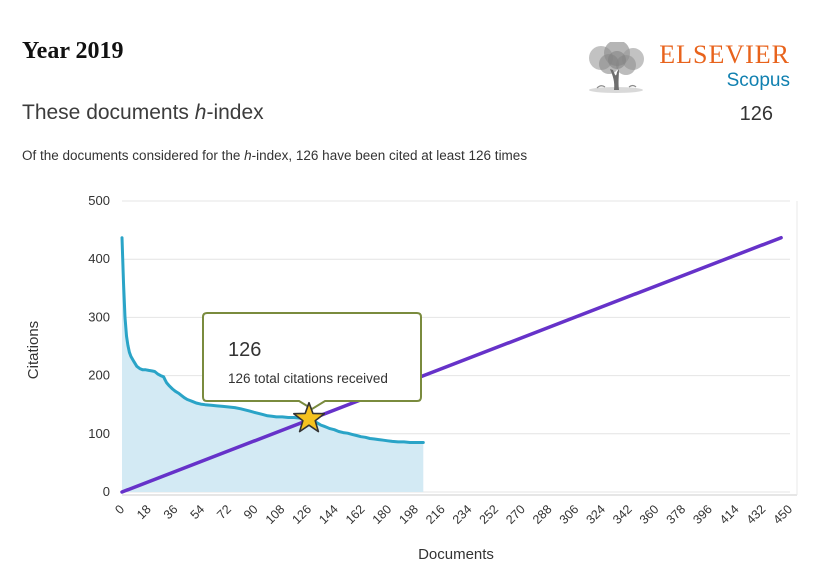  What do you see at coordinates (308, 378) in the screenshot?
I see `tooltip-description: 126 total citations received` at bounding box center [308, 378].